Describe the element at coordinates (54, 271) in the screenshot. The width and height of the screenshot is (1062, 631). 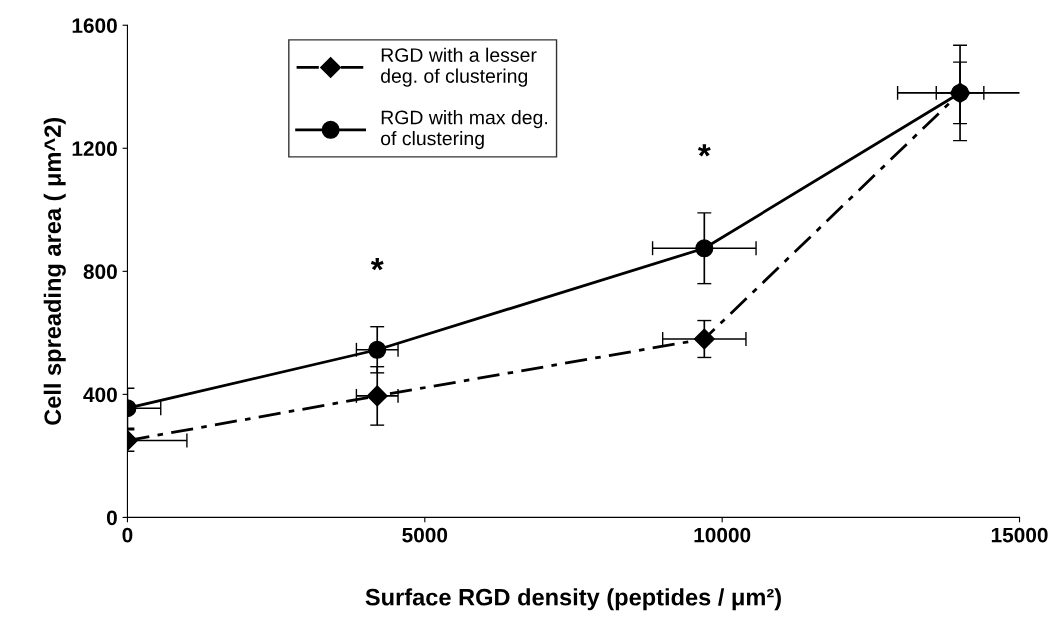
I see `y-axis-title: Cell spreading area ( μm^2)` at that location.